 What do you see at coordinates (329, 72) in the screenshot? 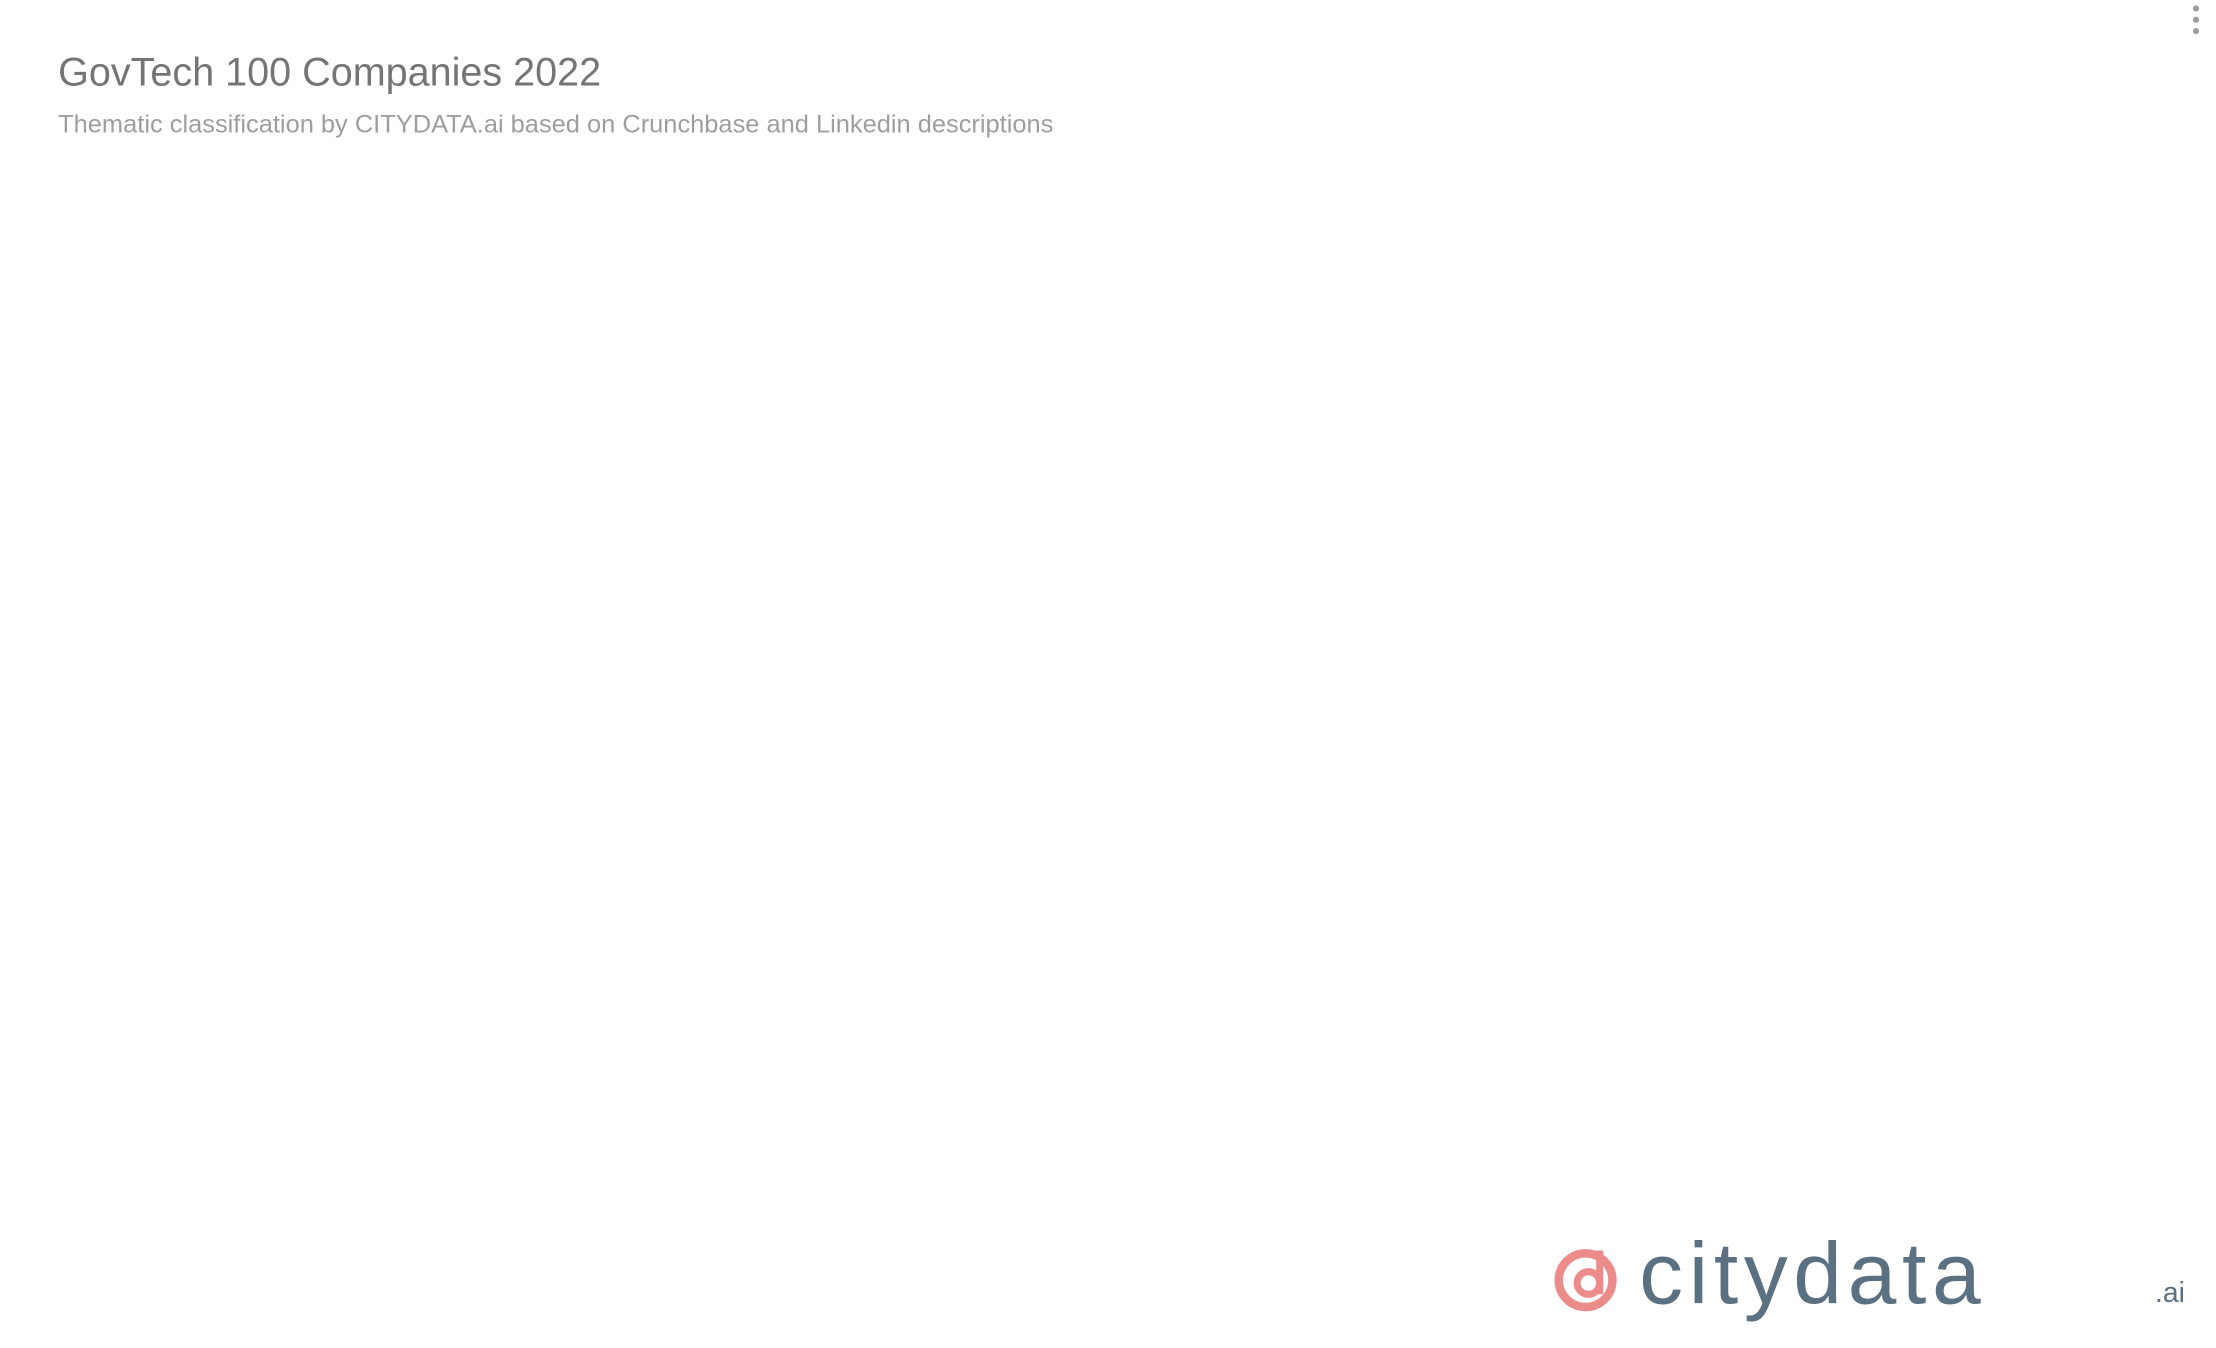
I see `chart-title: GovTech 100 Companies 2022` at bounding box center [329, 72].